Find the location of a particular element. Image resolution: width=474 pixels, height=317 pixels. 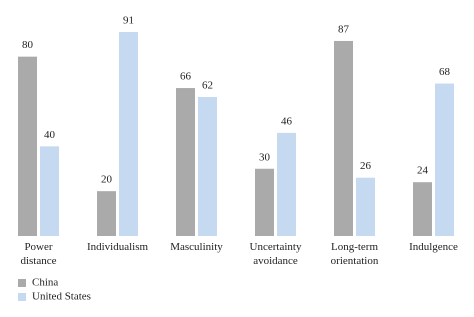

x-tick-label: Masculinity is located at coordinates (196, 247).